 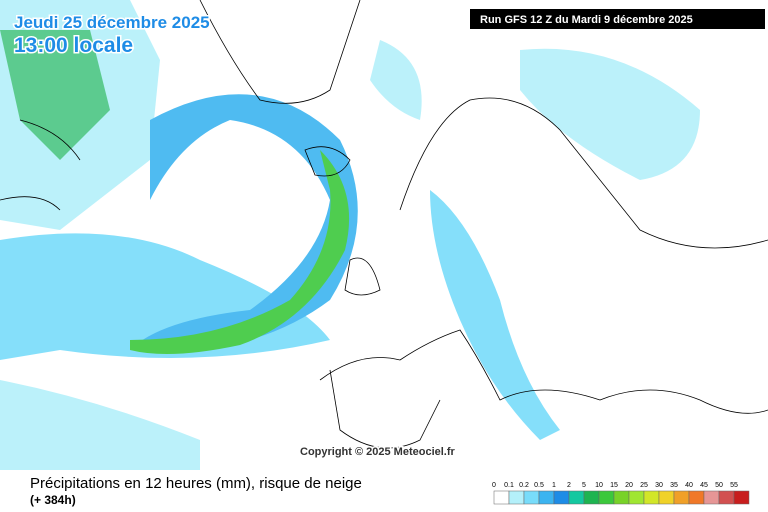 I want to click on scale-label: 0.2, so click(x=524, y=485).